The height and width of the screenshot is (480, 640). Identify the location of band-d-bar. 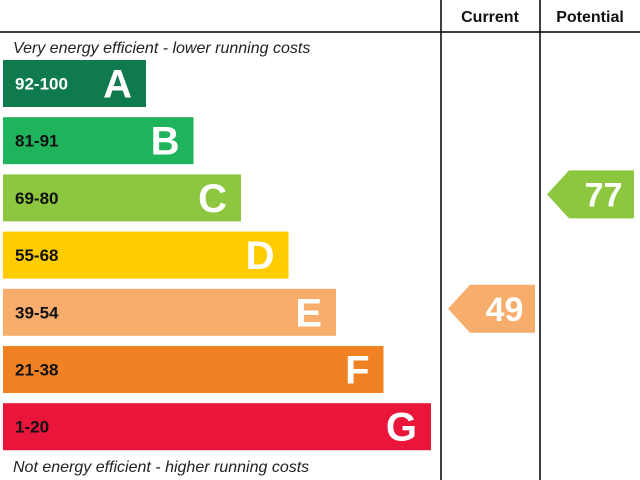
(146, 255).